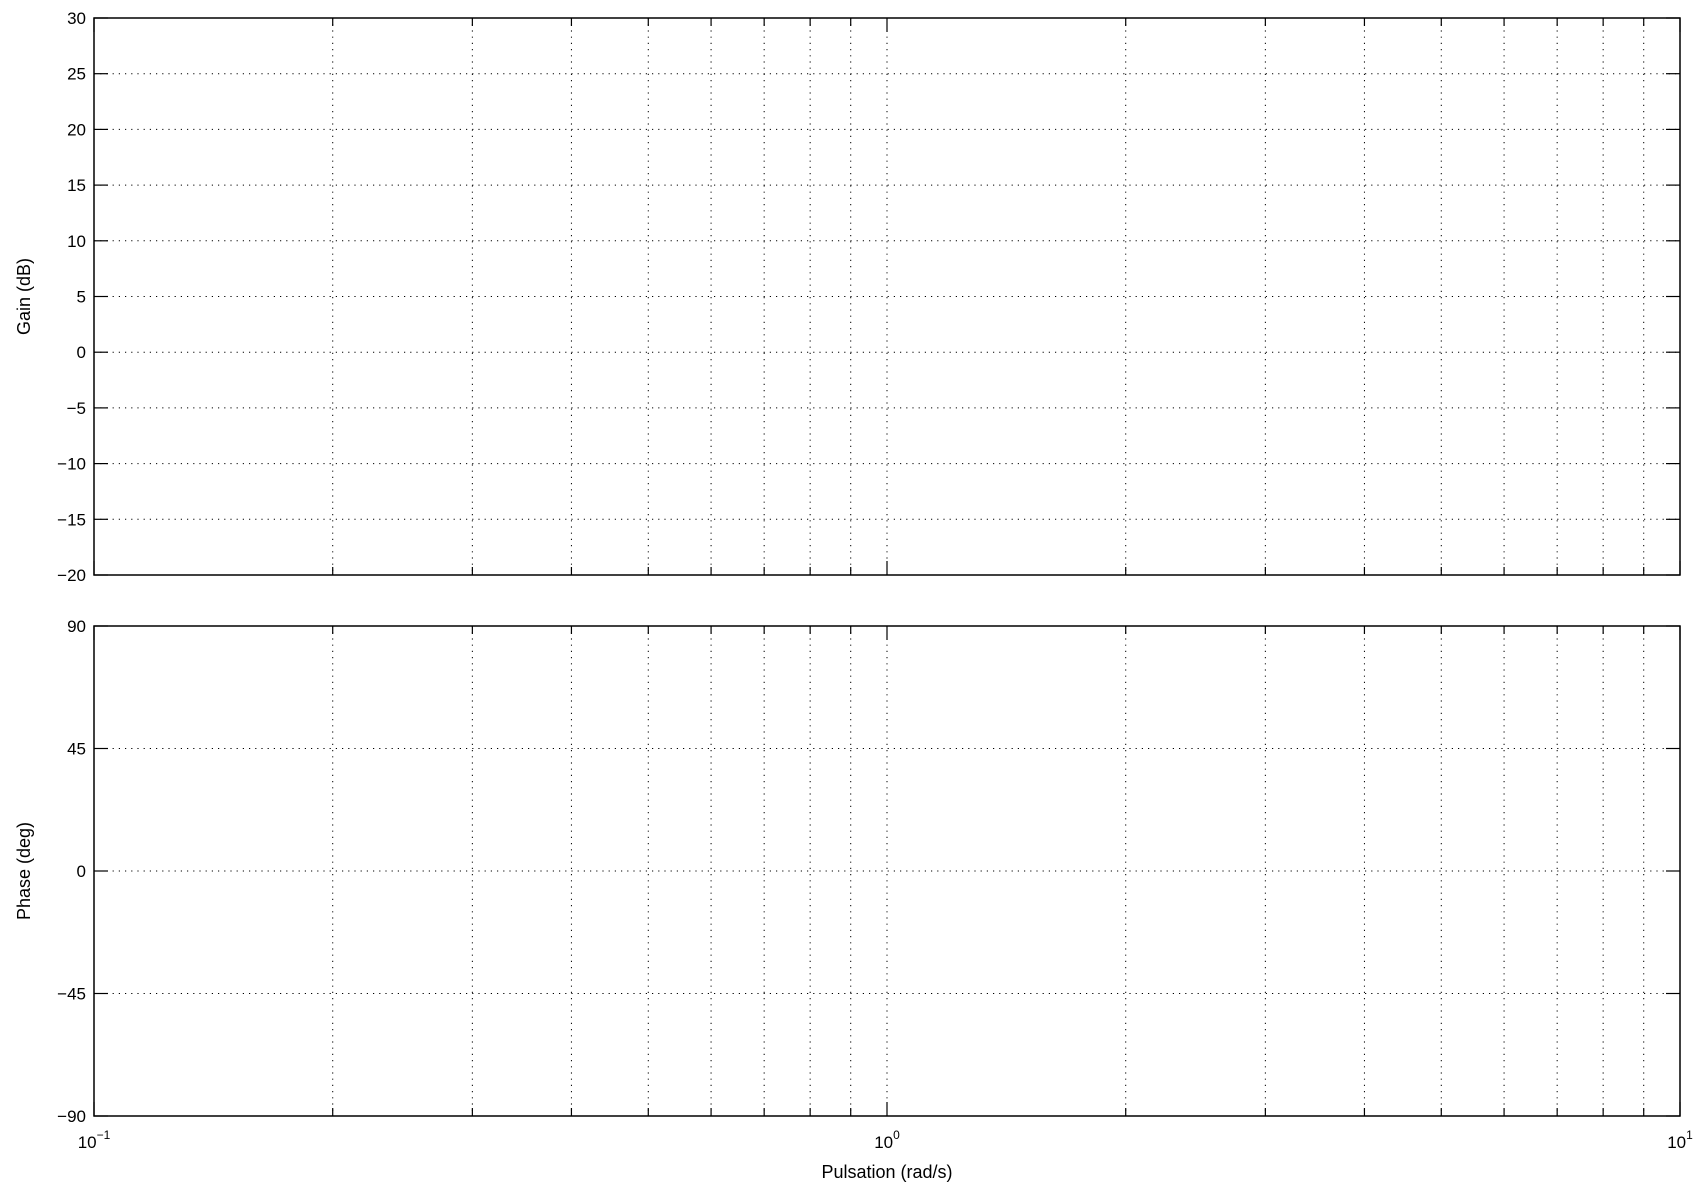  Describe the element at coordinates (1689, 1135) in the screenshot. I see `x-tick-label-exponent: 1` at that location.